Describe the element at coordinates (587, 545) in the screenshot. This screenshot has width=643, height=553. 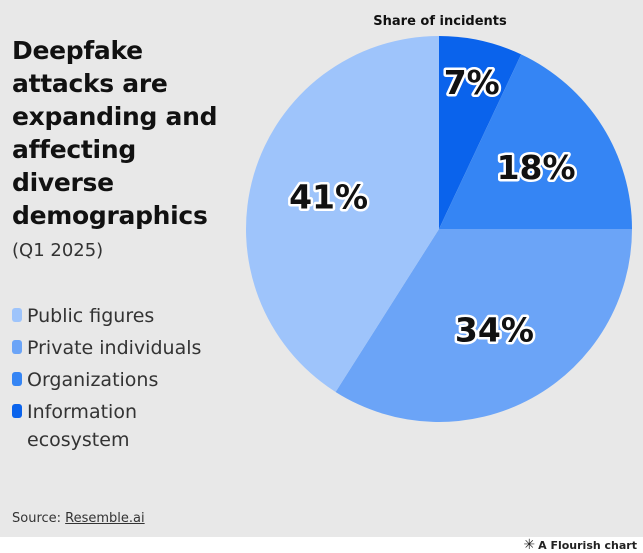
I see `credit-text: A Flourish chart` at that location.